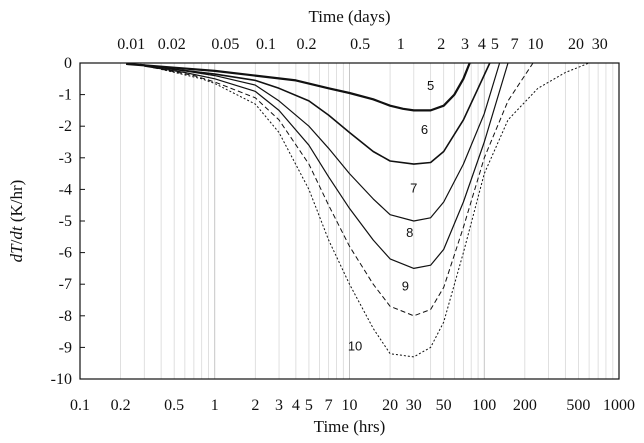 The image size is (644, 443). What do you see at coordinates (414, 405) in the screenshot?
I see `x-tick-label: 30` at bounding box center [414, 405].